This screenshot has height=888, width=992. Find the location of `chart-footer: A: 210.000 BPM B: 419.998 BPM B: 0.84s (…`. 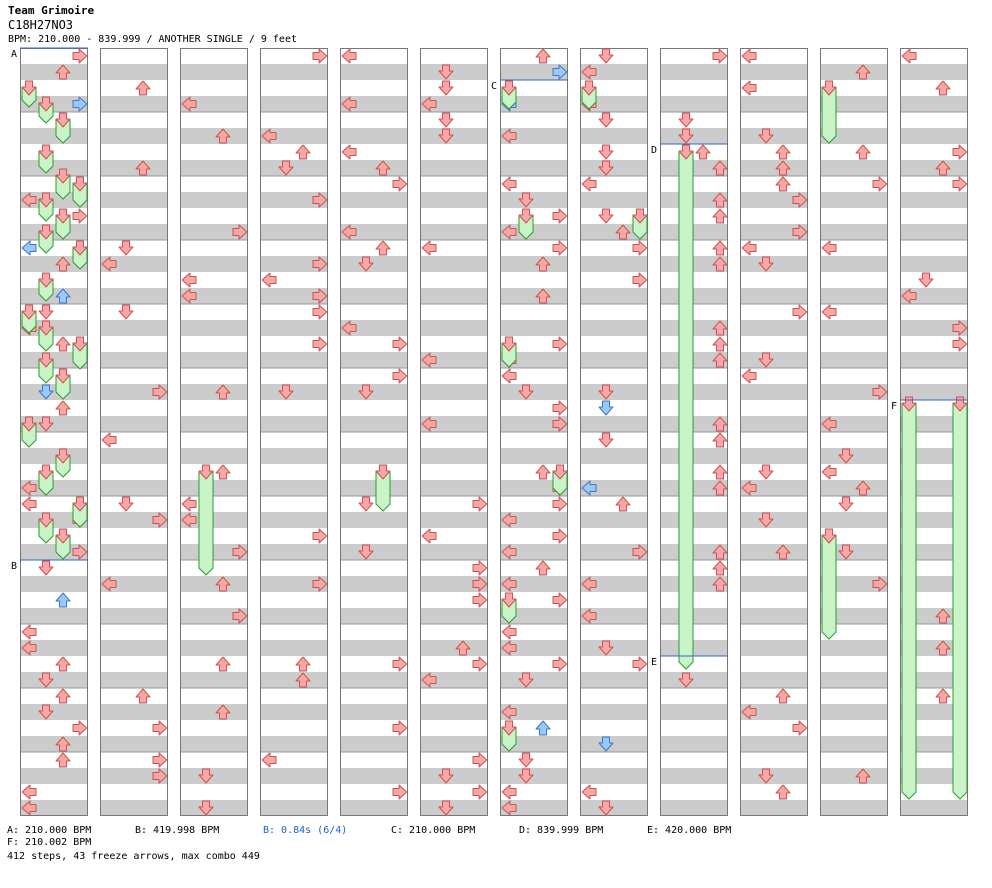

chart-footer: A: 210.000 BPM B: 419.998 BPM B: 0.84s (… is located at coordinates (497, 844).